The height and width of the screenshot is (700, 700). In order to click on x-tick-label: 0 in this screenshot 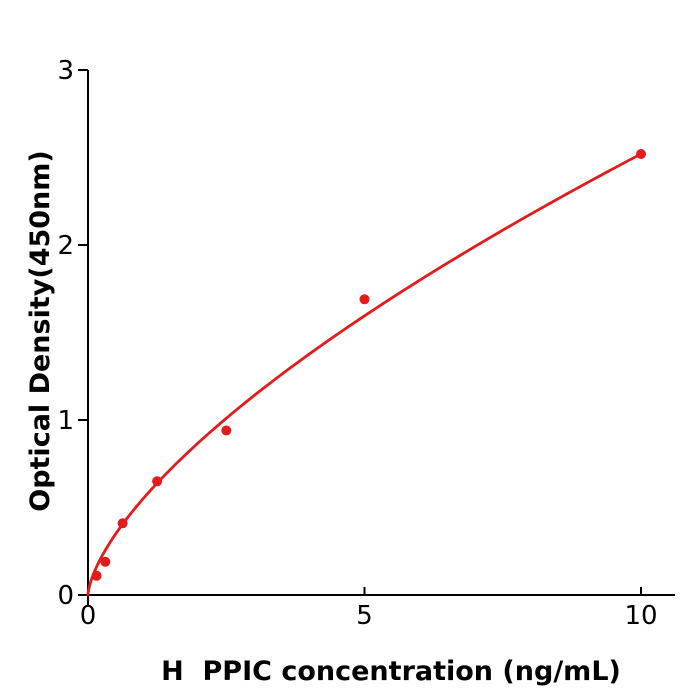, I will do `click(88, 616)`.